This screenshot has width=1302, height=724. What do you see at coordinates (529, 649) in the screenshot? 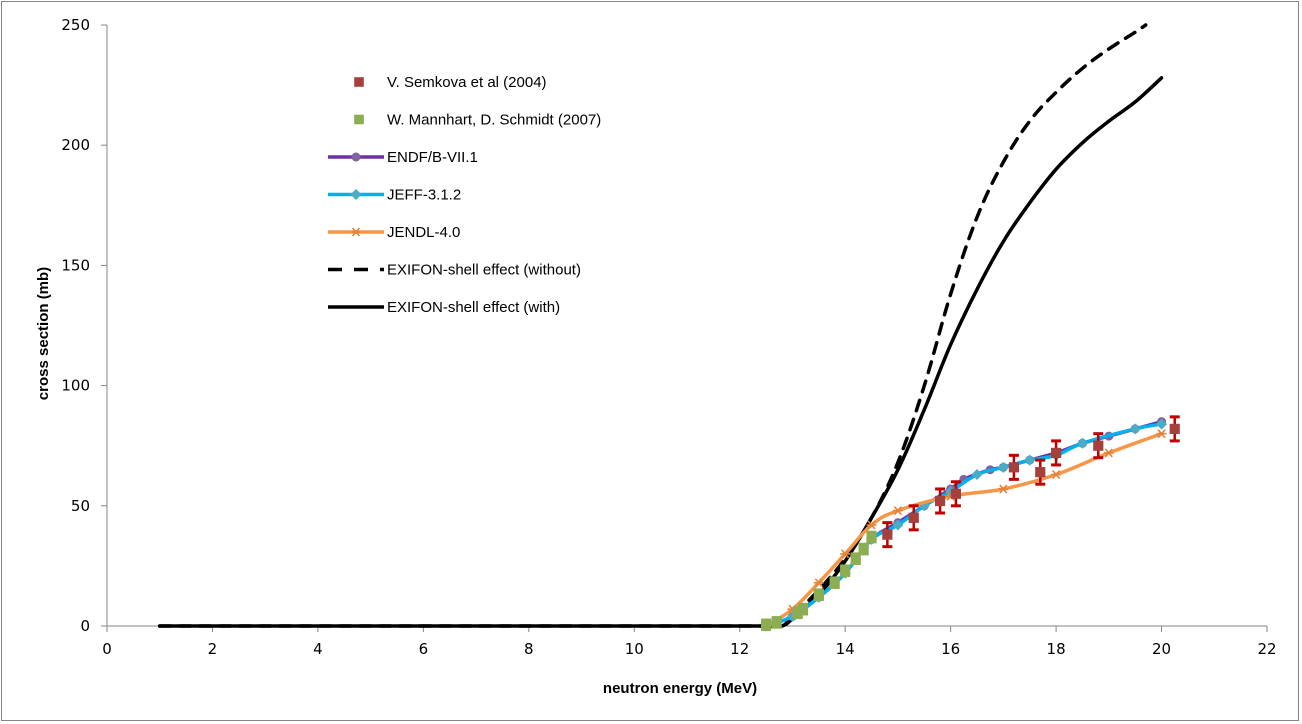
I see `x-tick-label: 8` at bounding box center [529, 649].